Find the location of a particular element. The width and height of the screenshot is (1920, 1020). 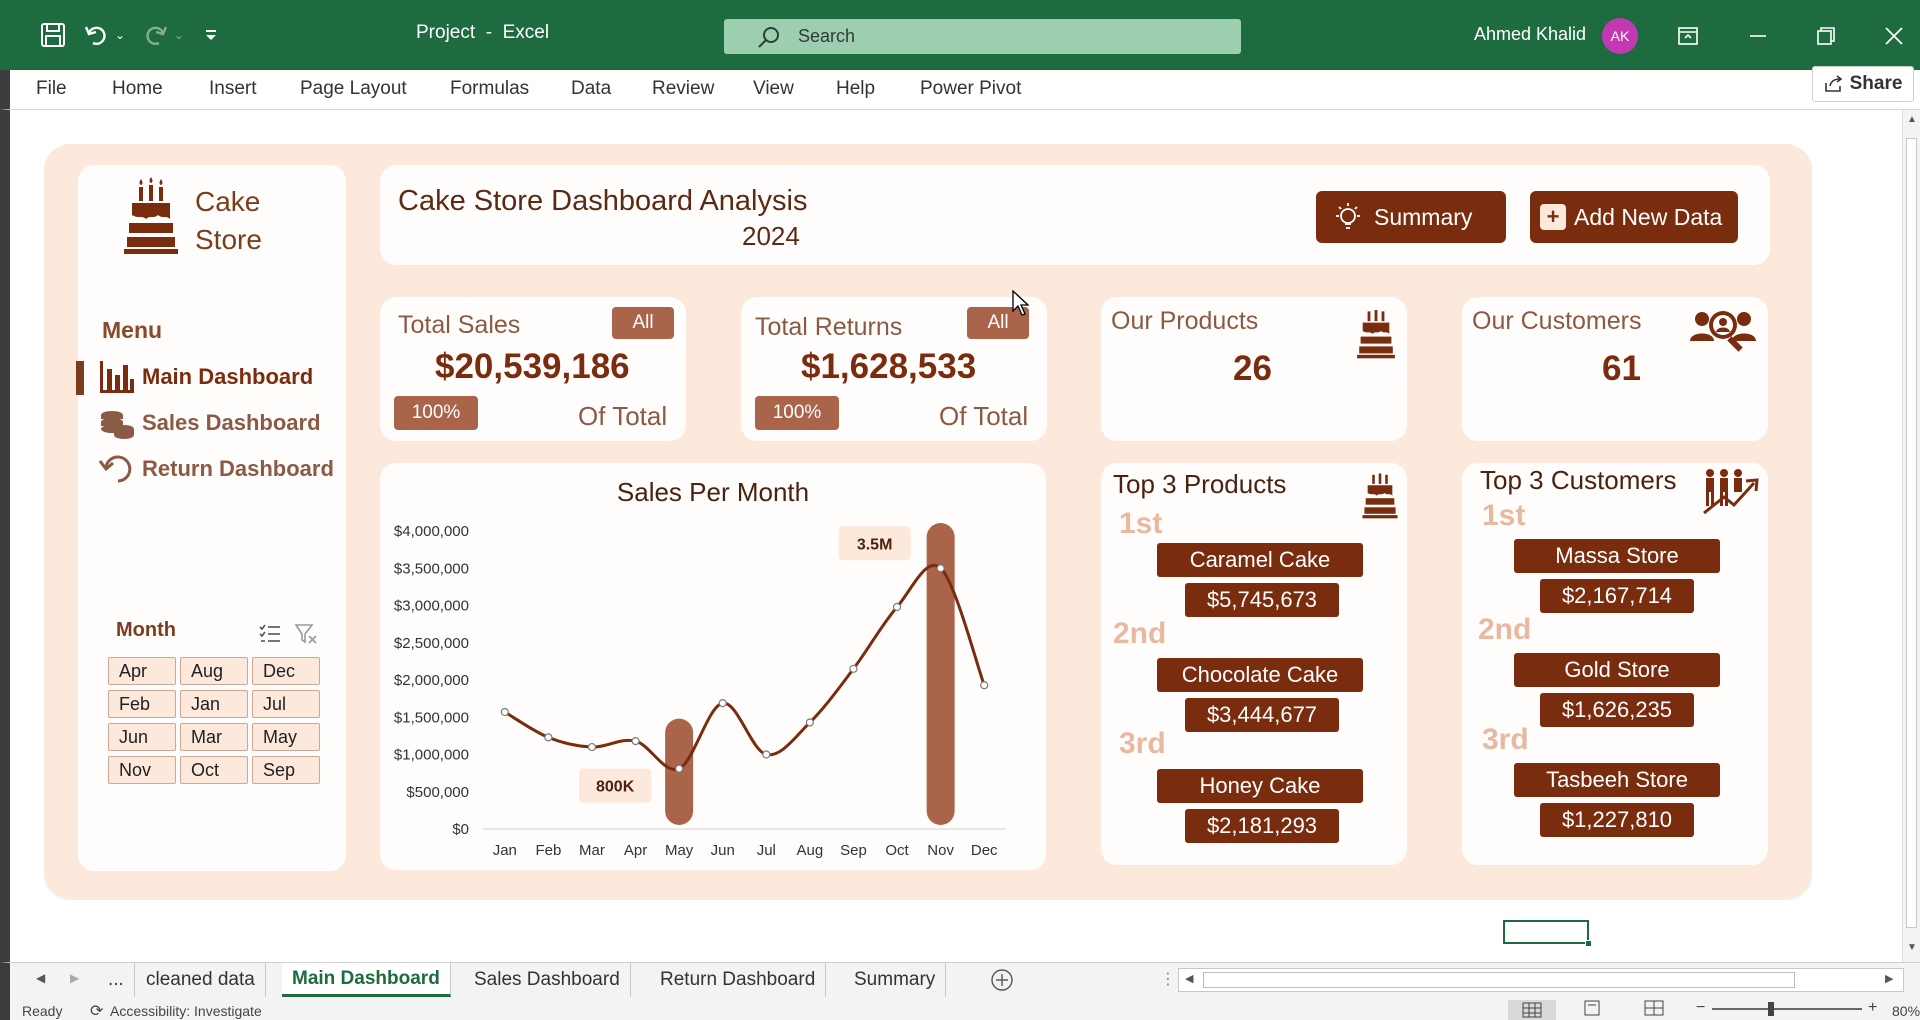

slicer-item: Jul is located at coordinates (286, 704).